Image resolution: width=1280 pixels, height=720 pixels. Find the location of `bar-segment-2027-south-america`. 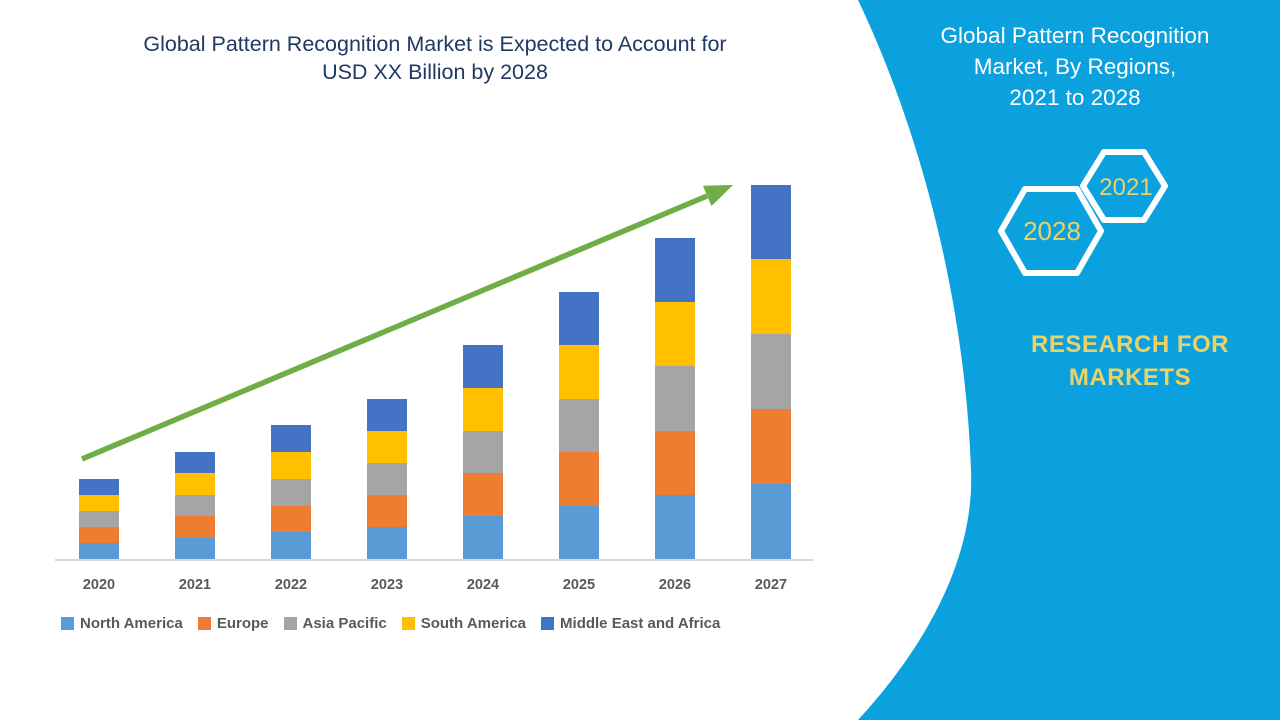

bar-segment-2027-south-america is located at coordinates (771, 297).